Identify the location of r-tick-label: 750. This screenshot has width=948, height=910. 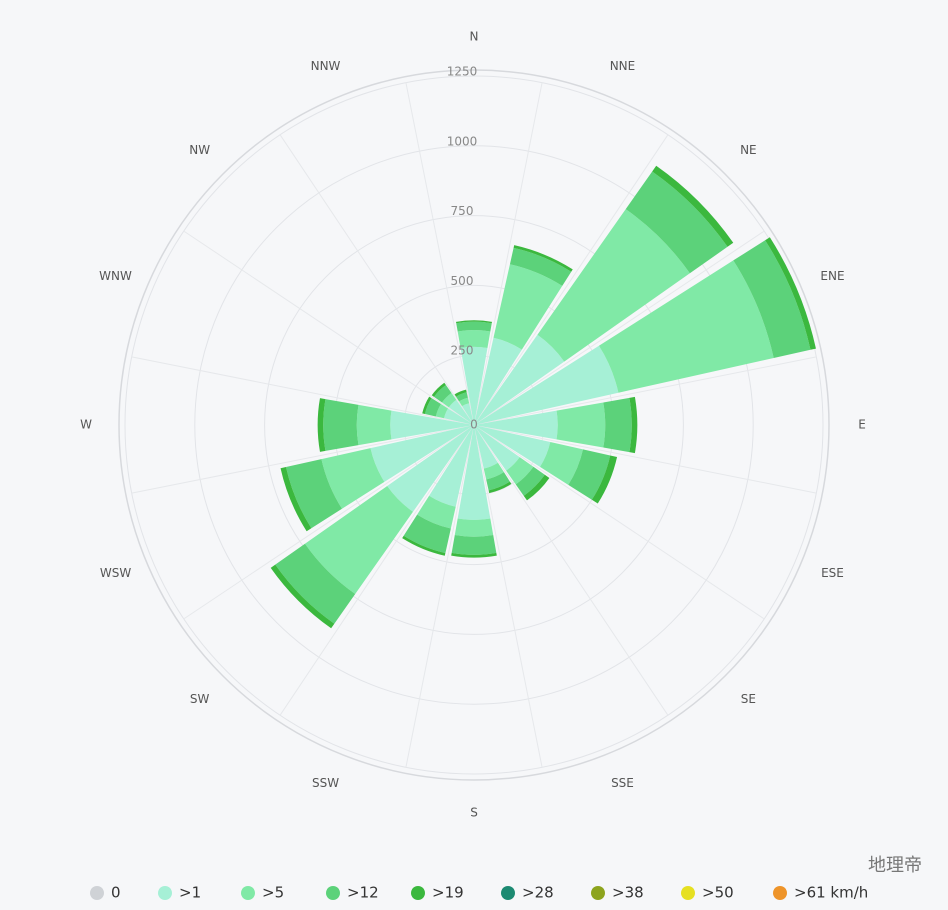
(462, 211).